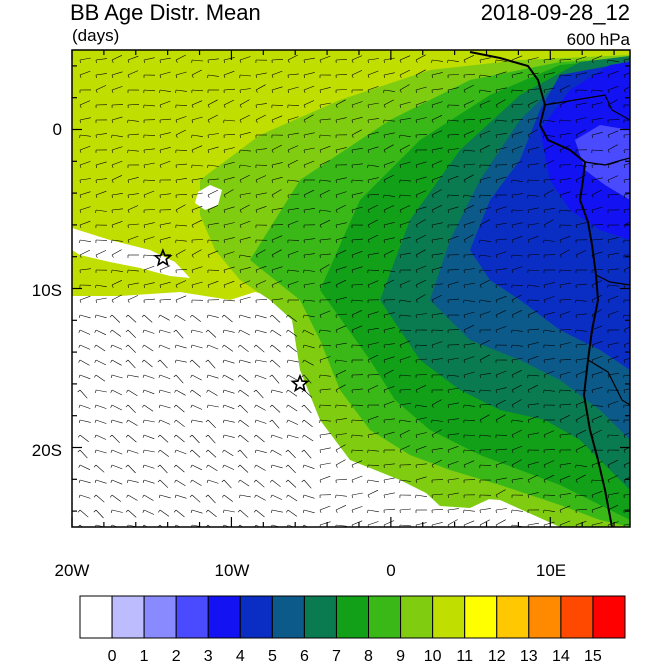 Image resolution: width=650 pixels, height=667 pixels. Describe the element at coordinates (165, 12) in the screenshot. I see `map-title: BB Age Distr. Mean` at that location.